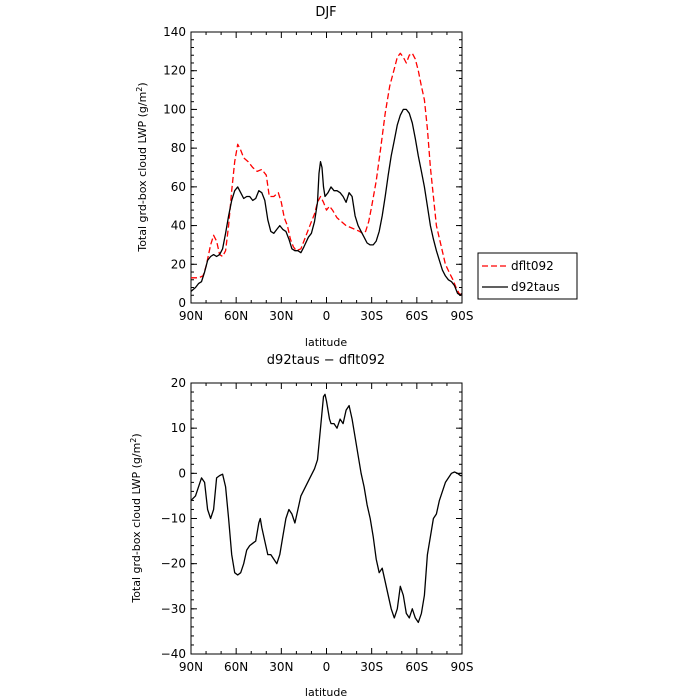 This screenshot has width=700, height=700. I want to click on legend-label-d92taus: d92taus, so click(535, 287).